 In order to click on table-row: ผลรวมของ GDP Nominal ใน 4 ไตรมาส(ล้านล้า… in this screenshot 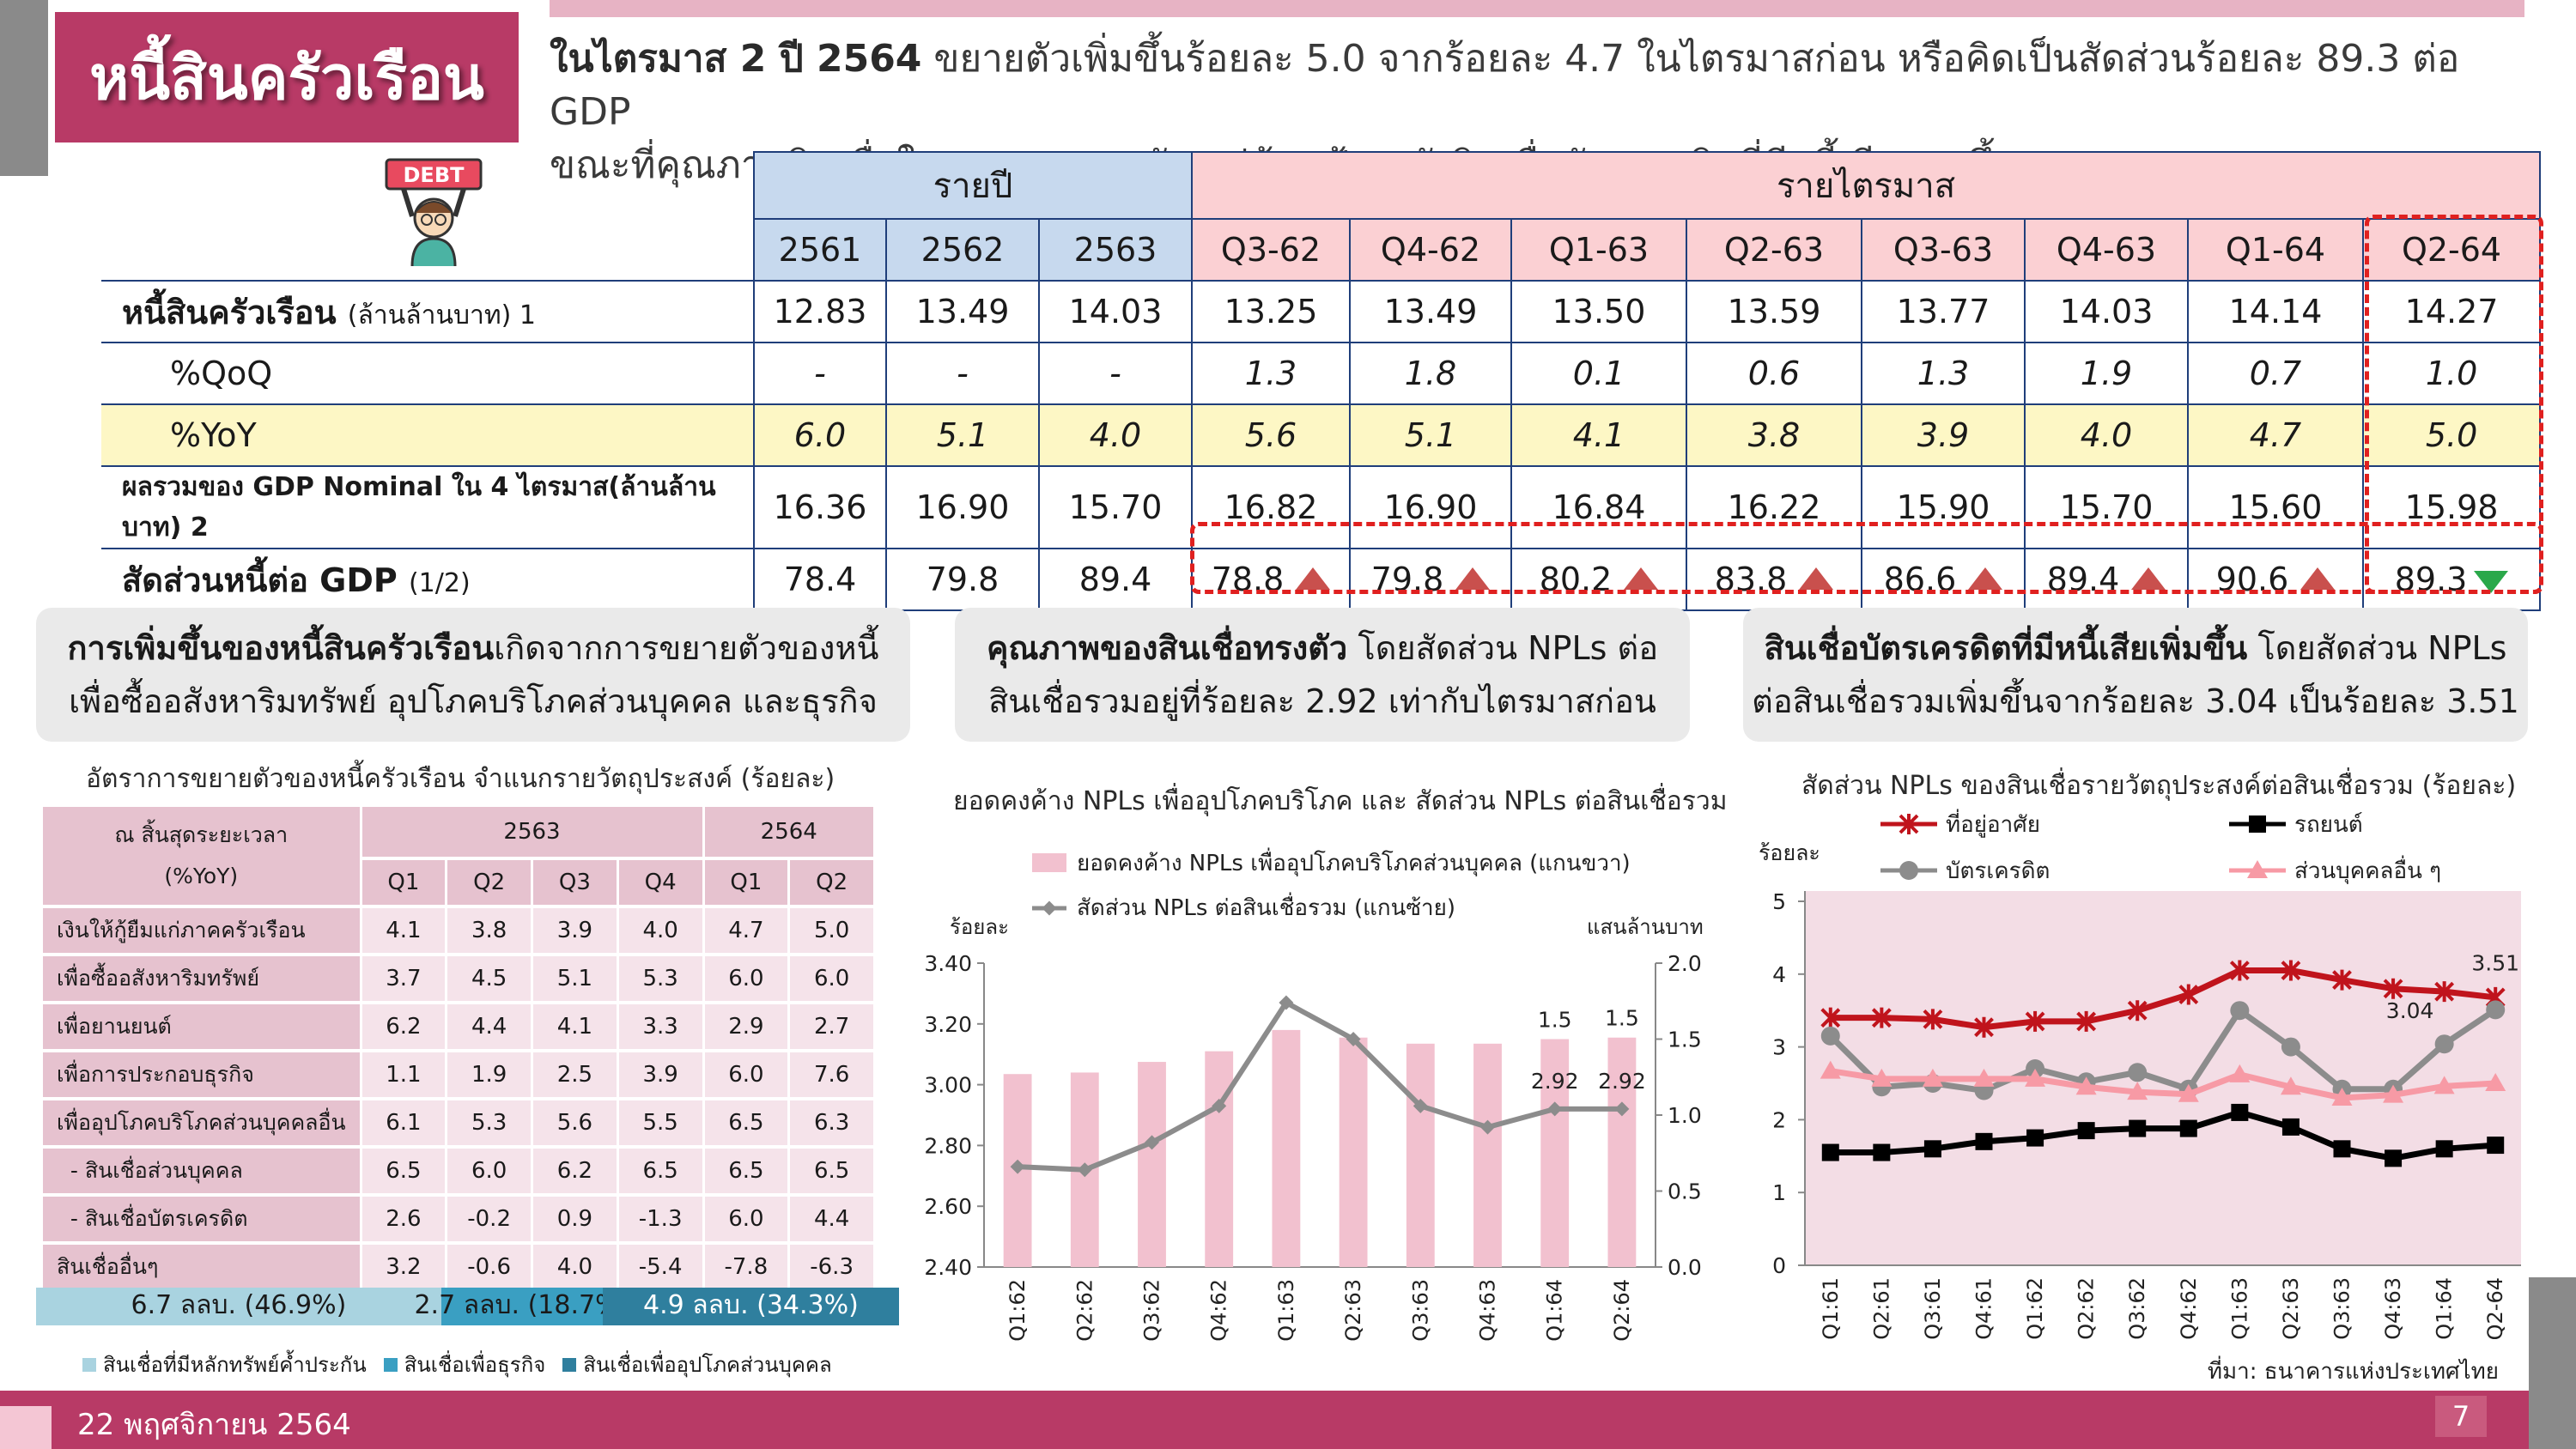, I will do `click(1321, 507)`.